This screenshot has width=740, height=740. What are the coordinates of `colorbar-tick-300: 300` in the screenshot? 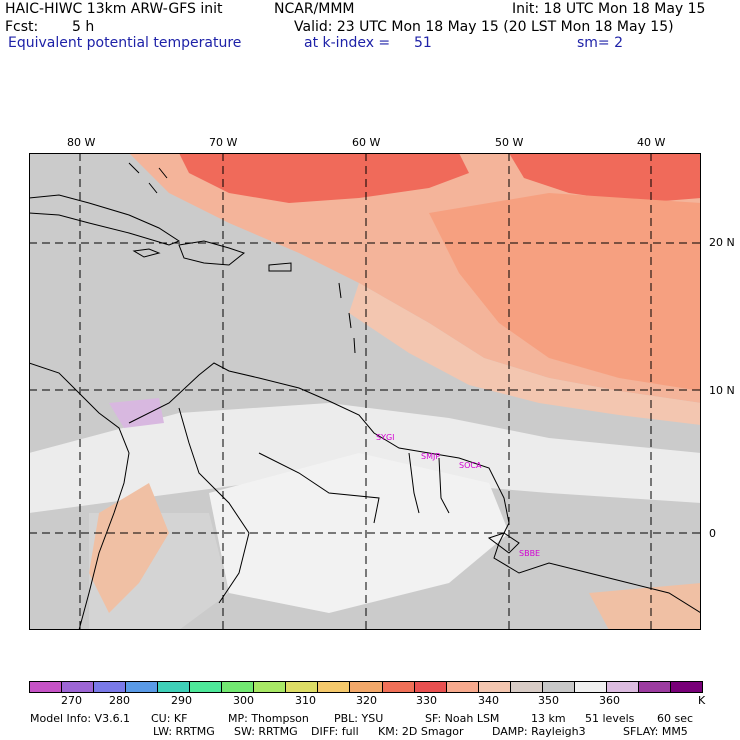 It's located at (243, 700).